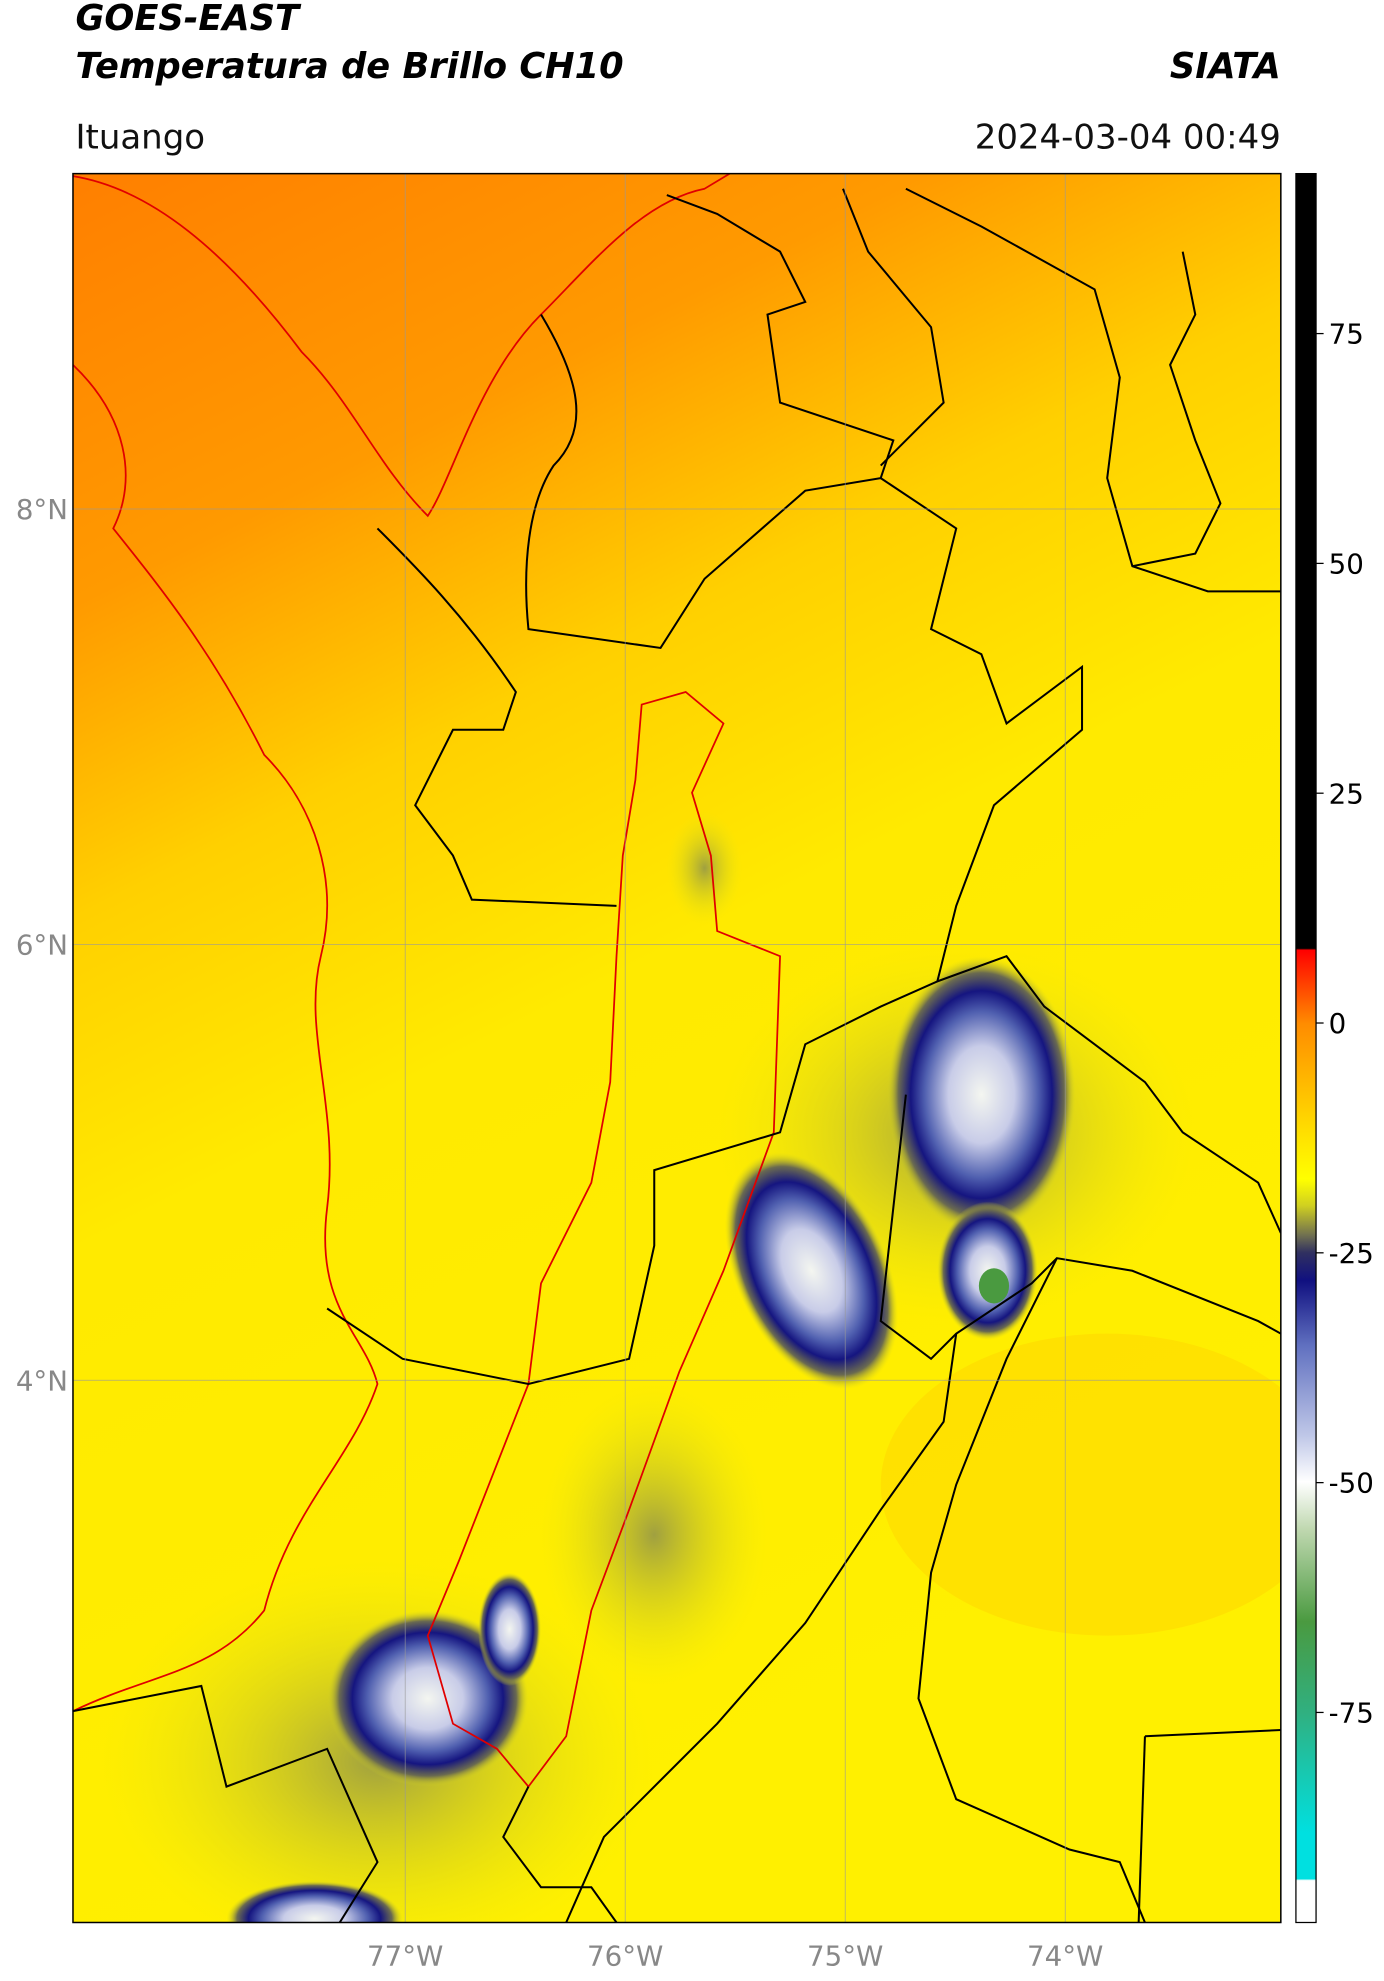  Describe the element at coordinates (1065, 1955) in the screenshot. I see `lon-label: 74°W` at that location.